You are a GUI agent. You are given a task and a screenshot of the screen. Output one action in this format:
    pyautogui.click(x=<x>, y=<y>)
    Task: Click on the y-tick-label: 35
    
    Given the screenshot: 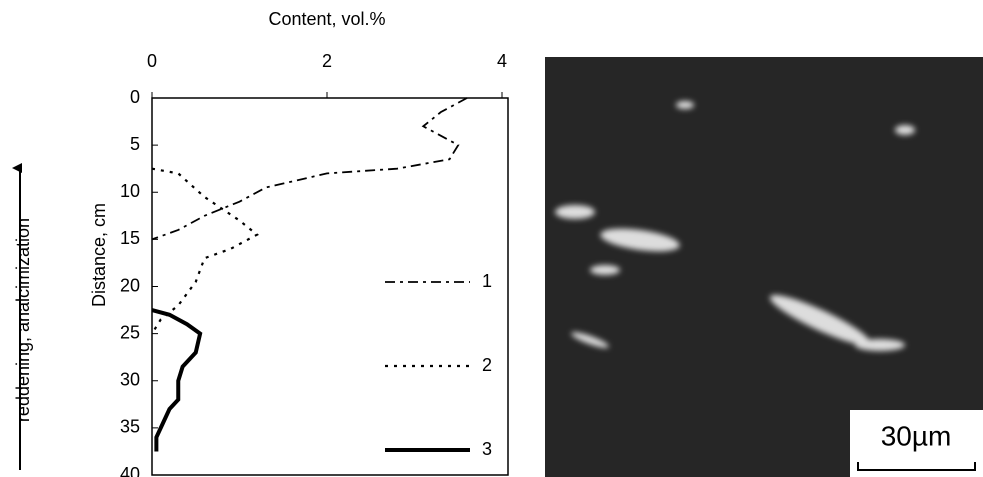 What is the action you would take?
    pyautogui.click(x=130, y=427)
    